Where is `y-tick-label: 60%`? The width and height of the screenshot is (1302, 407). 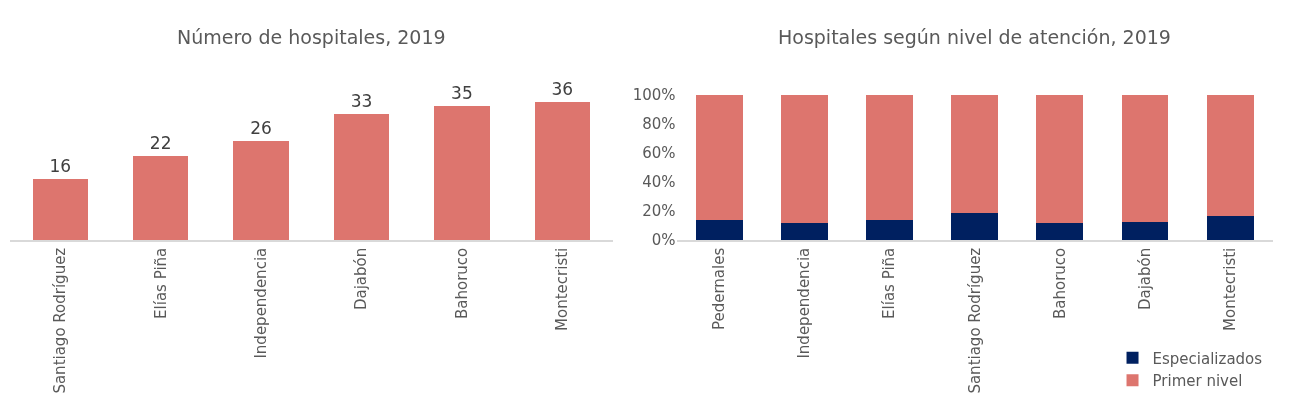
y-tick-label: 60% is located at coordinates (659, 153).